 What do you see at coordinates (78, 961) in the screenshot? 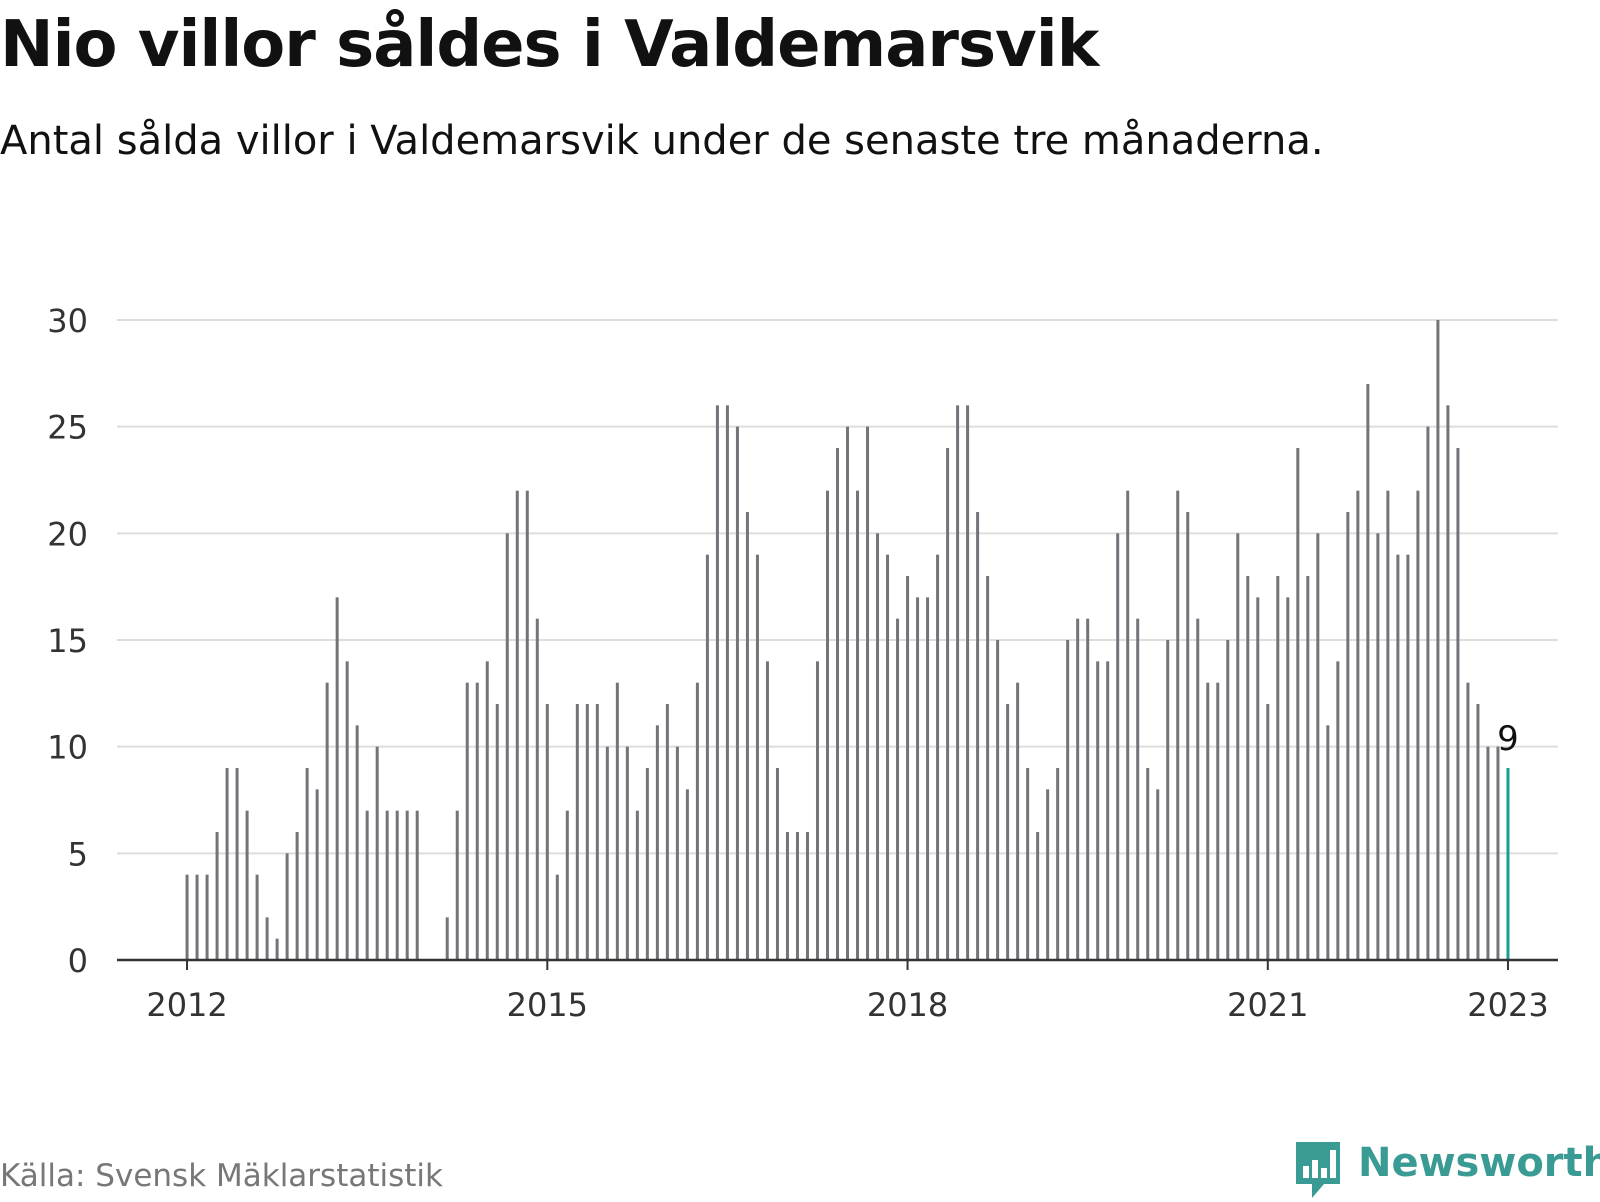
I see `y-tick-label: 0` at bounding box center [78, 961].